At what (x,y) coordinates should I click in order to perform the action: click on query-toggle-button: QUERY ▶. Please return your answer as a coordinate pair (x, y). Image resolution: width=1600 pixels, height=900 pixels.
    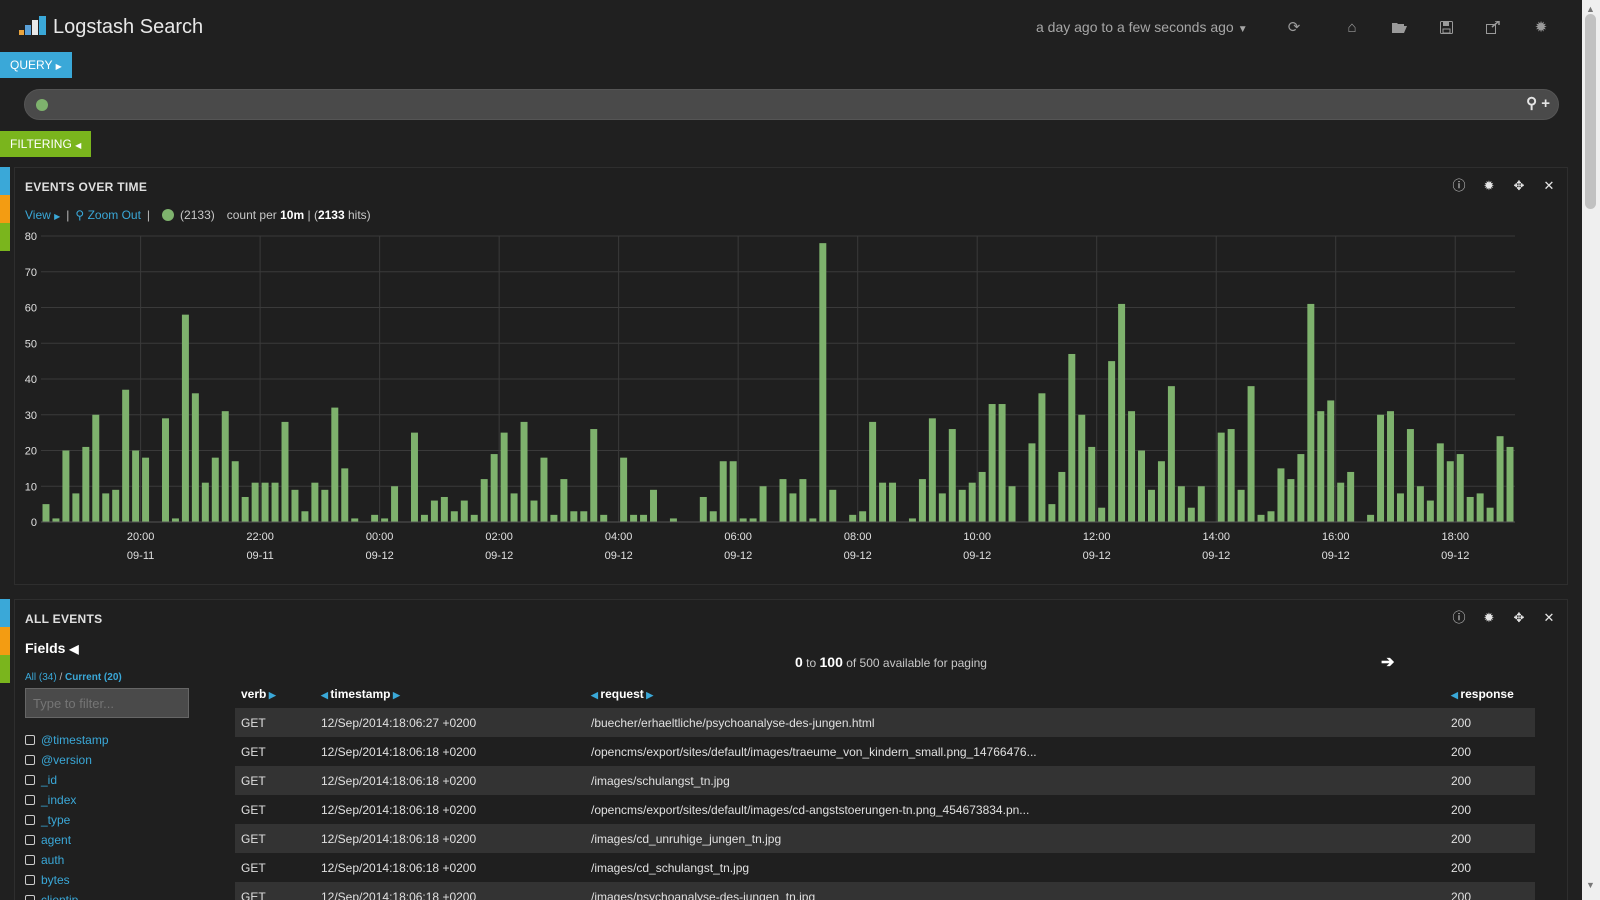
    Looking at the image, I should click on (36, 65).